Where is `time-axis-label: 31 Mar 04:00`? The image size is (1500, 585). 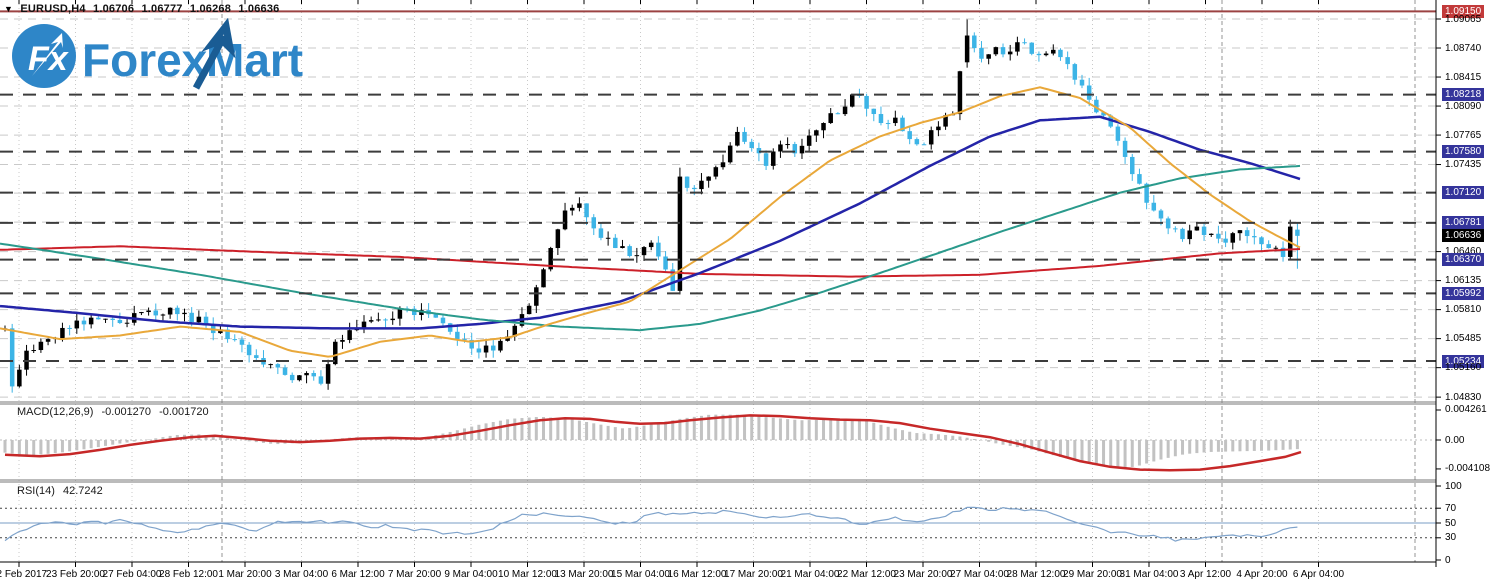
time-axis-label: 31 Mar 04:00 is located at coordinates (1149, 574).